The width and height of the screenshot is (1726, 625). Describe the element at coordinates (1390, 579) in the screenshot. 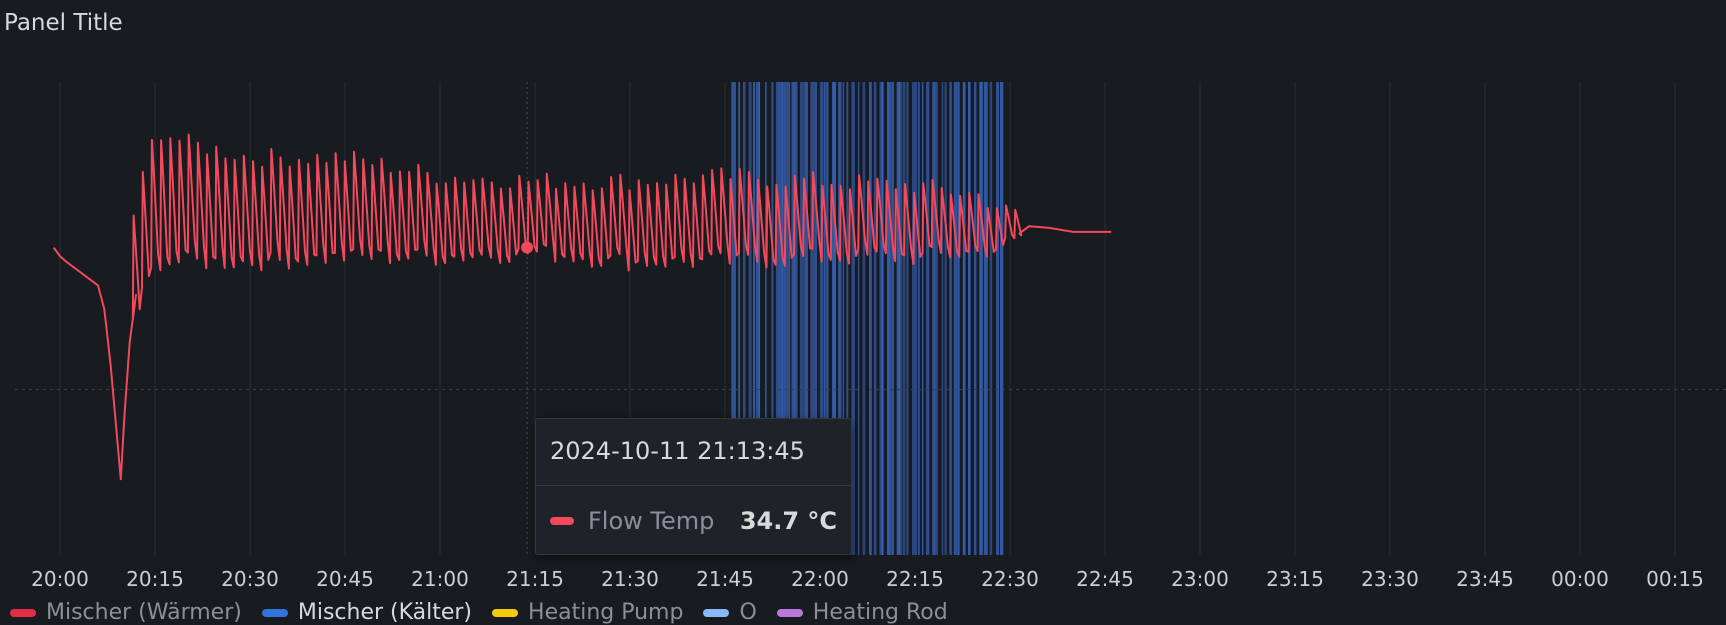

I see `x-tick-label: 23:30` at that location.